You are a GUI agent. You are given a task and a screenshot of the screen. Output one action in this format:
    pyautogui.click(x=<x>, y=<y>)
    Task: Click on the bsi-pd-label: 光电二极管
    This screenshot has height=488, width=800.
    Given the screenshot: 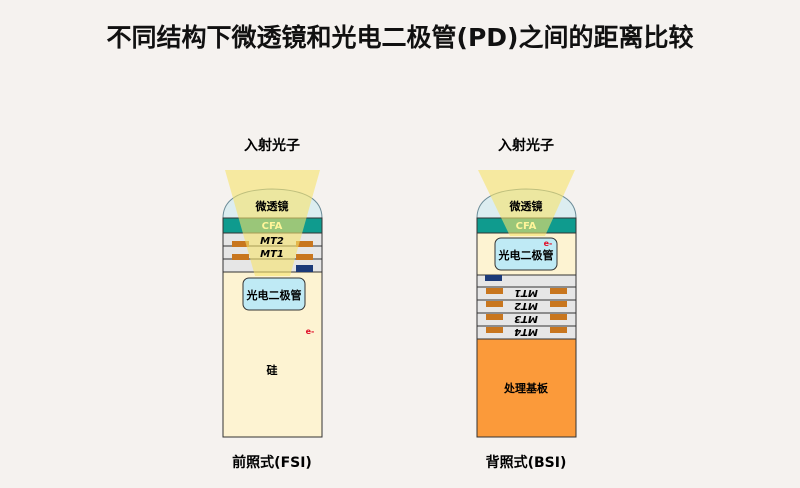 What is the action you would take?
    pyautogui.click(x=526, y=255)
    